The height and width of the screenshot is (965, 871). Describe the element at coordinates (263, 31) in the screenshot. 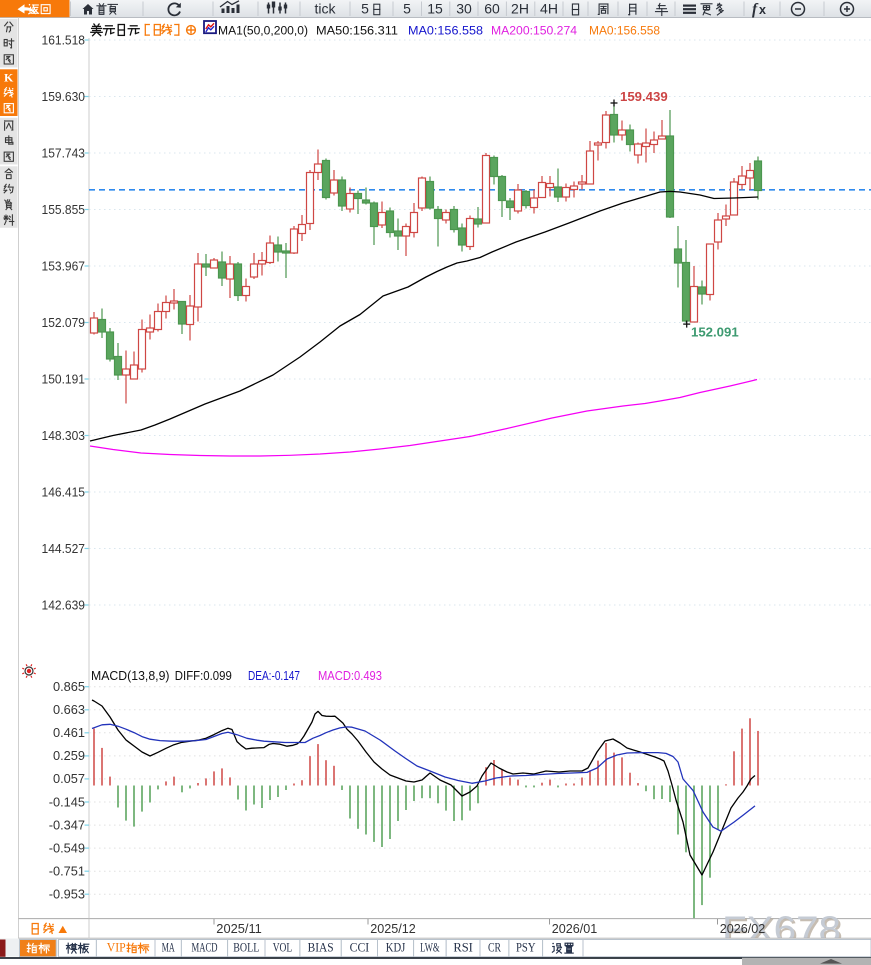

I see `svg-text: MA1(50,0,200,0)` at that location.